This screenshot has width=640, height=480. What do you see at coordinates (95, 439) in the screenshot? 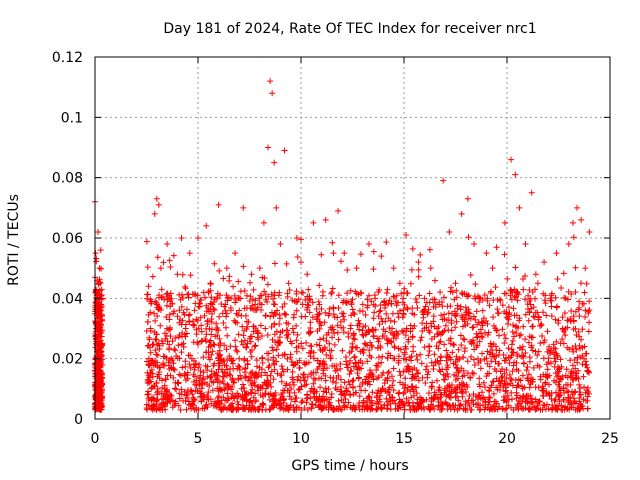
I see `x-tick-label: 0` at bounding box center [95, 439].